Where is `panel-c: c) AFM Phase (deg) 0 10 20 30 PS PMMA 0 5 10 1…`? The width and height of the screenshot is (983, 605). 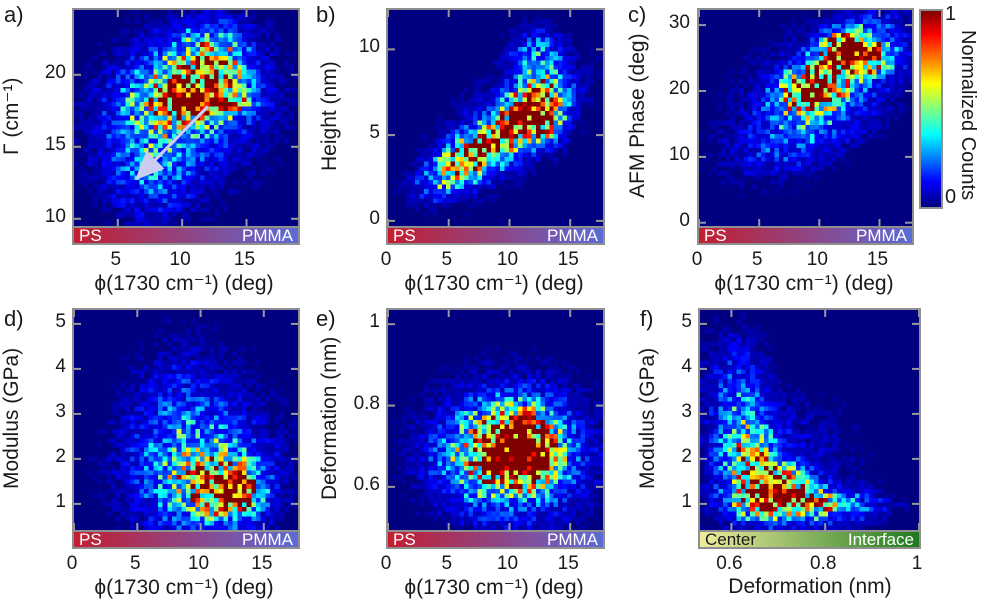 panel-c: c) AFM Phase (deg) 0 10 20 30 PS PMMA 0 5 10 1… is located at coordinates (769, 150).